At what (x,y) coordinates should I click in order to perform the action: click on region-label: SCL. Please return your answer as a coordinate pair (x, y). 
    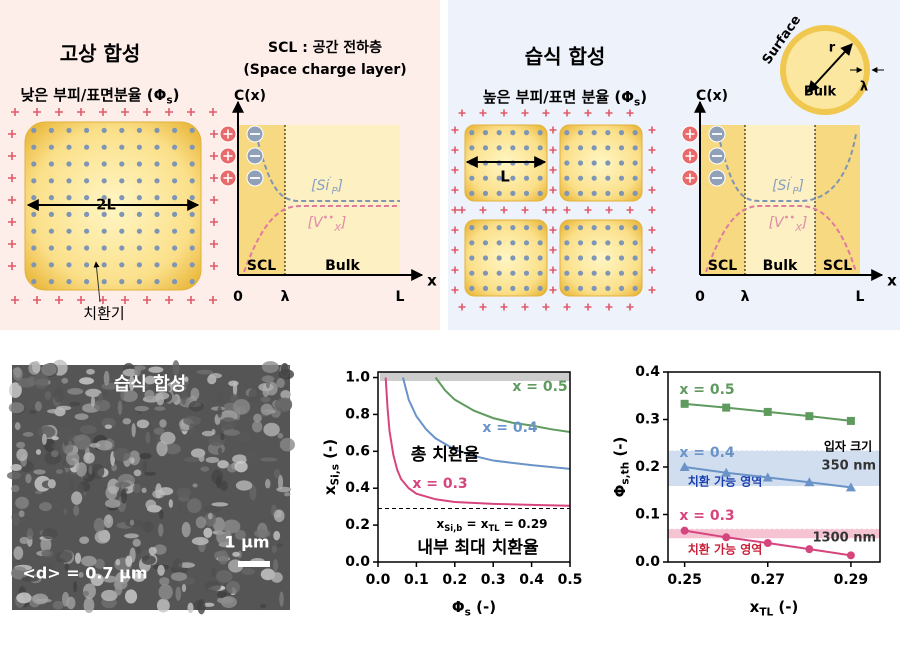
    Looking at the image, I should click on (722, 266).